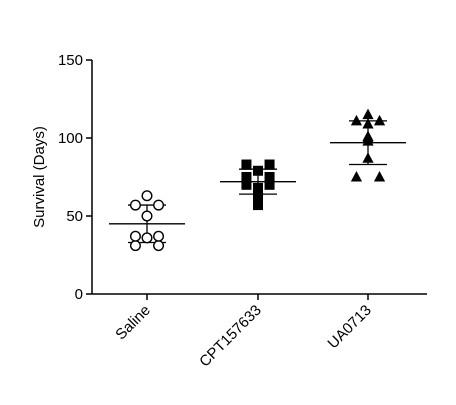  What do you see at coordinates (79, 294) in the screenshot?
I see `y-tick-label: 0` at bounding box center [79, 294].